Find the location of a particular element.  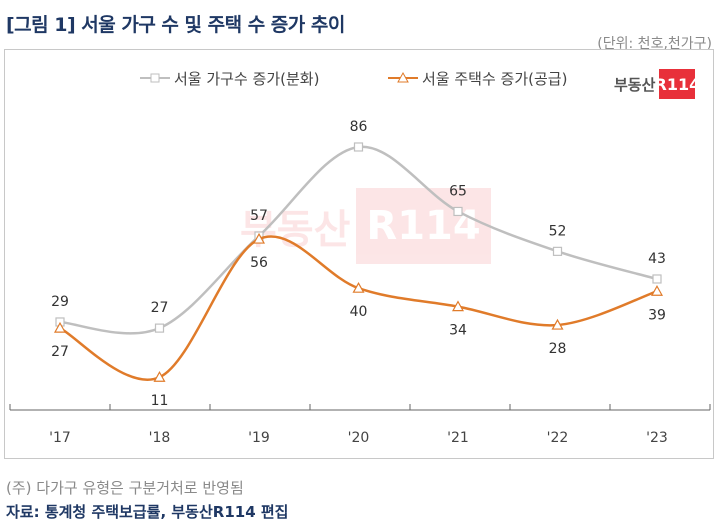

data-label: 39 is located at coordinates (657, 315).